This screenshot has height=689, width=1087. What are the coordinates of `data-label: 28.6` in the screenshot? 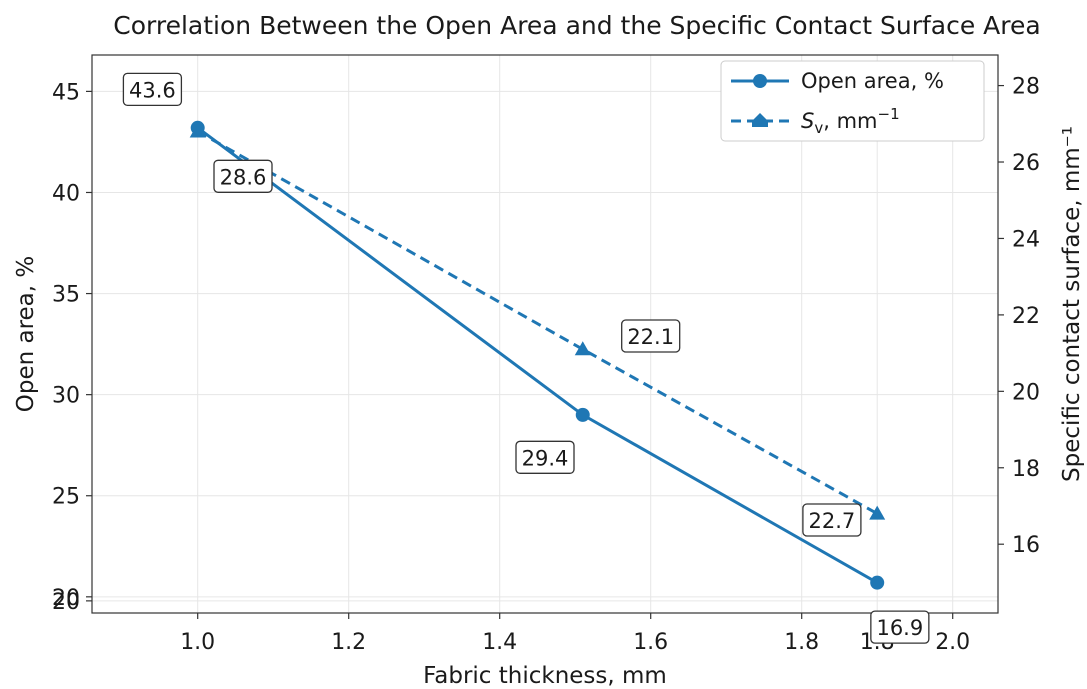 It's located at (243, 177).